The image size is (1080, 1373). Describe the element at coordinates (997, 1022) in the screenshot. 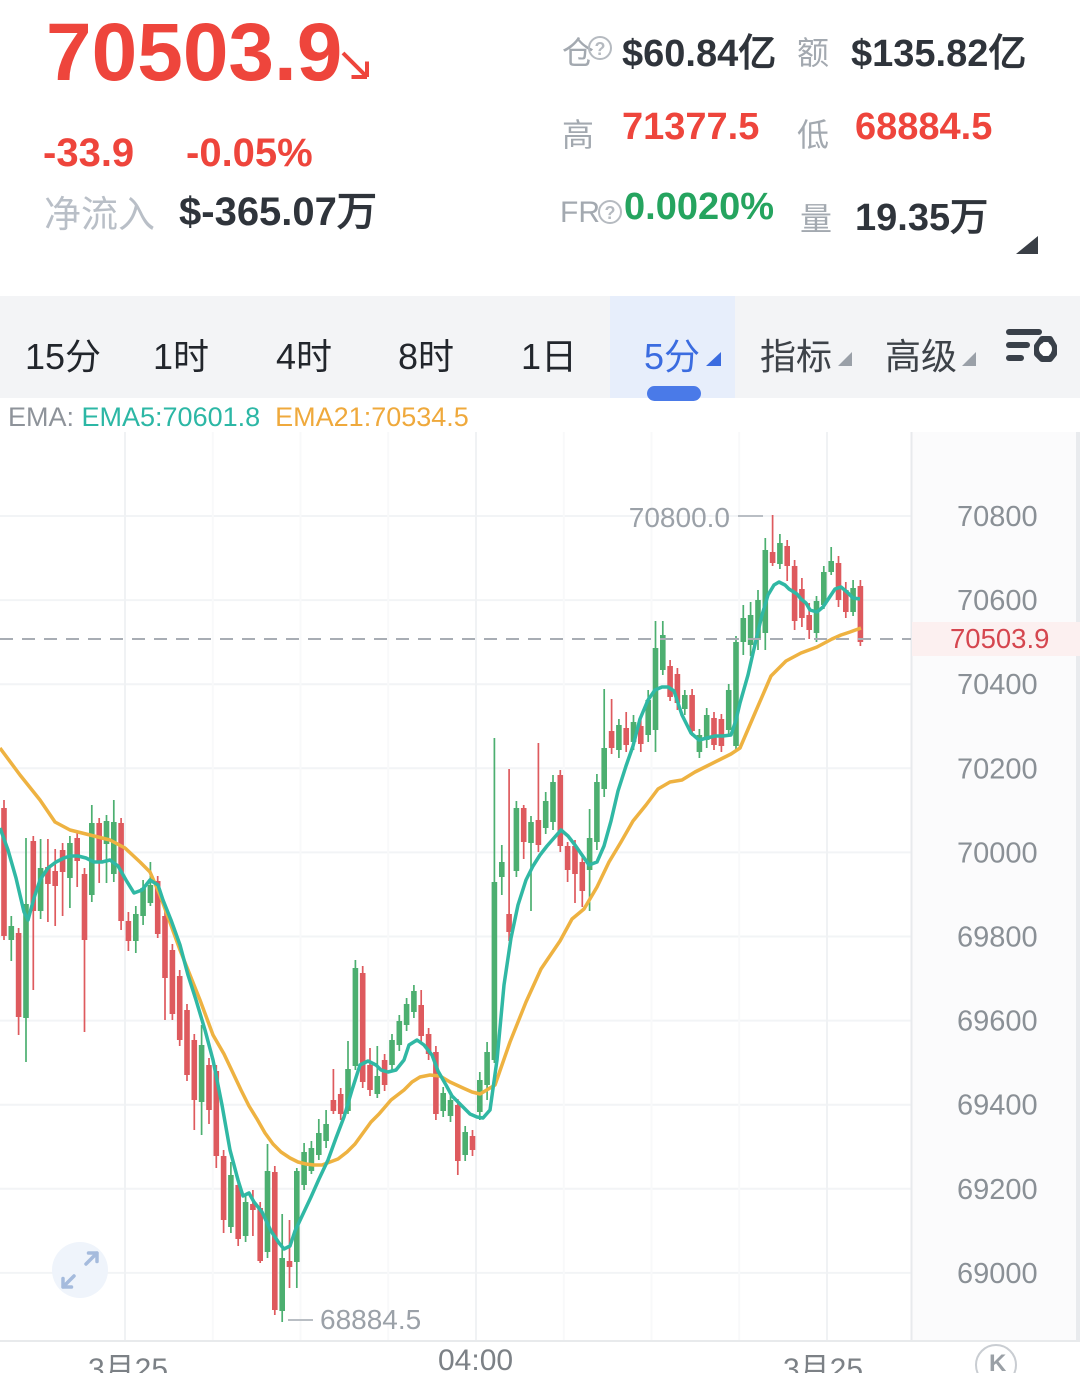

I see `svg-text: 69600` at that location.